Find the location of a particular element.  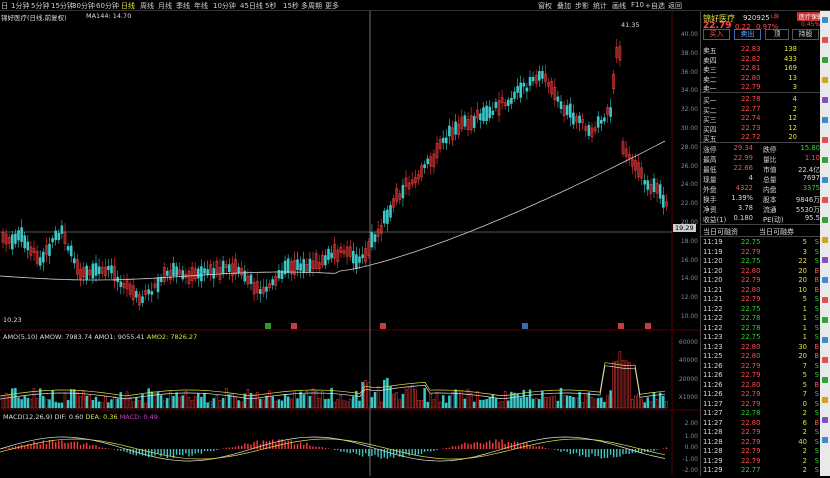

price-tick: 20.00 is located at coordinates (689, 222).